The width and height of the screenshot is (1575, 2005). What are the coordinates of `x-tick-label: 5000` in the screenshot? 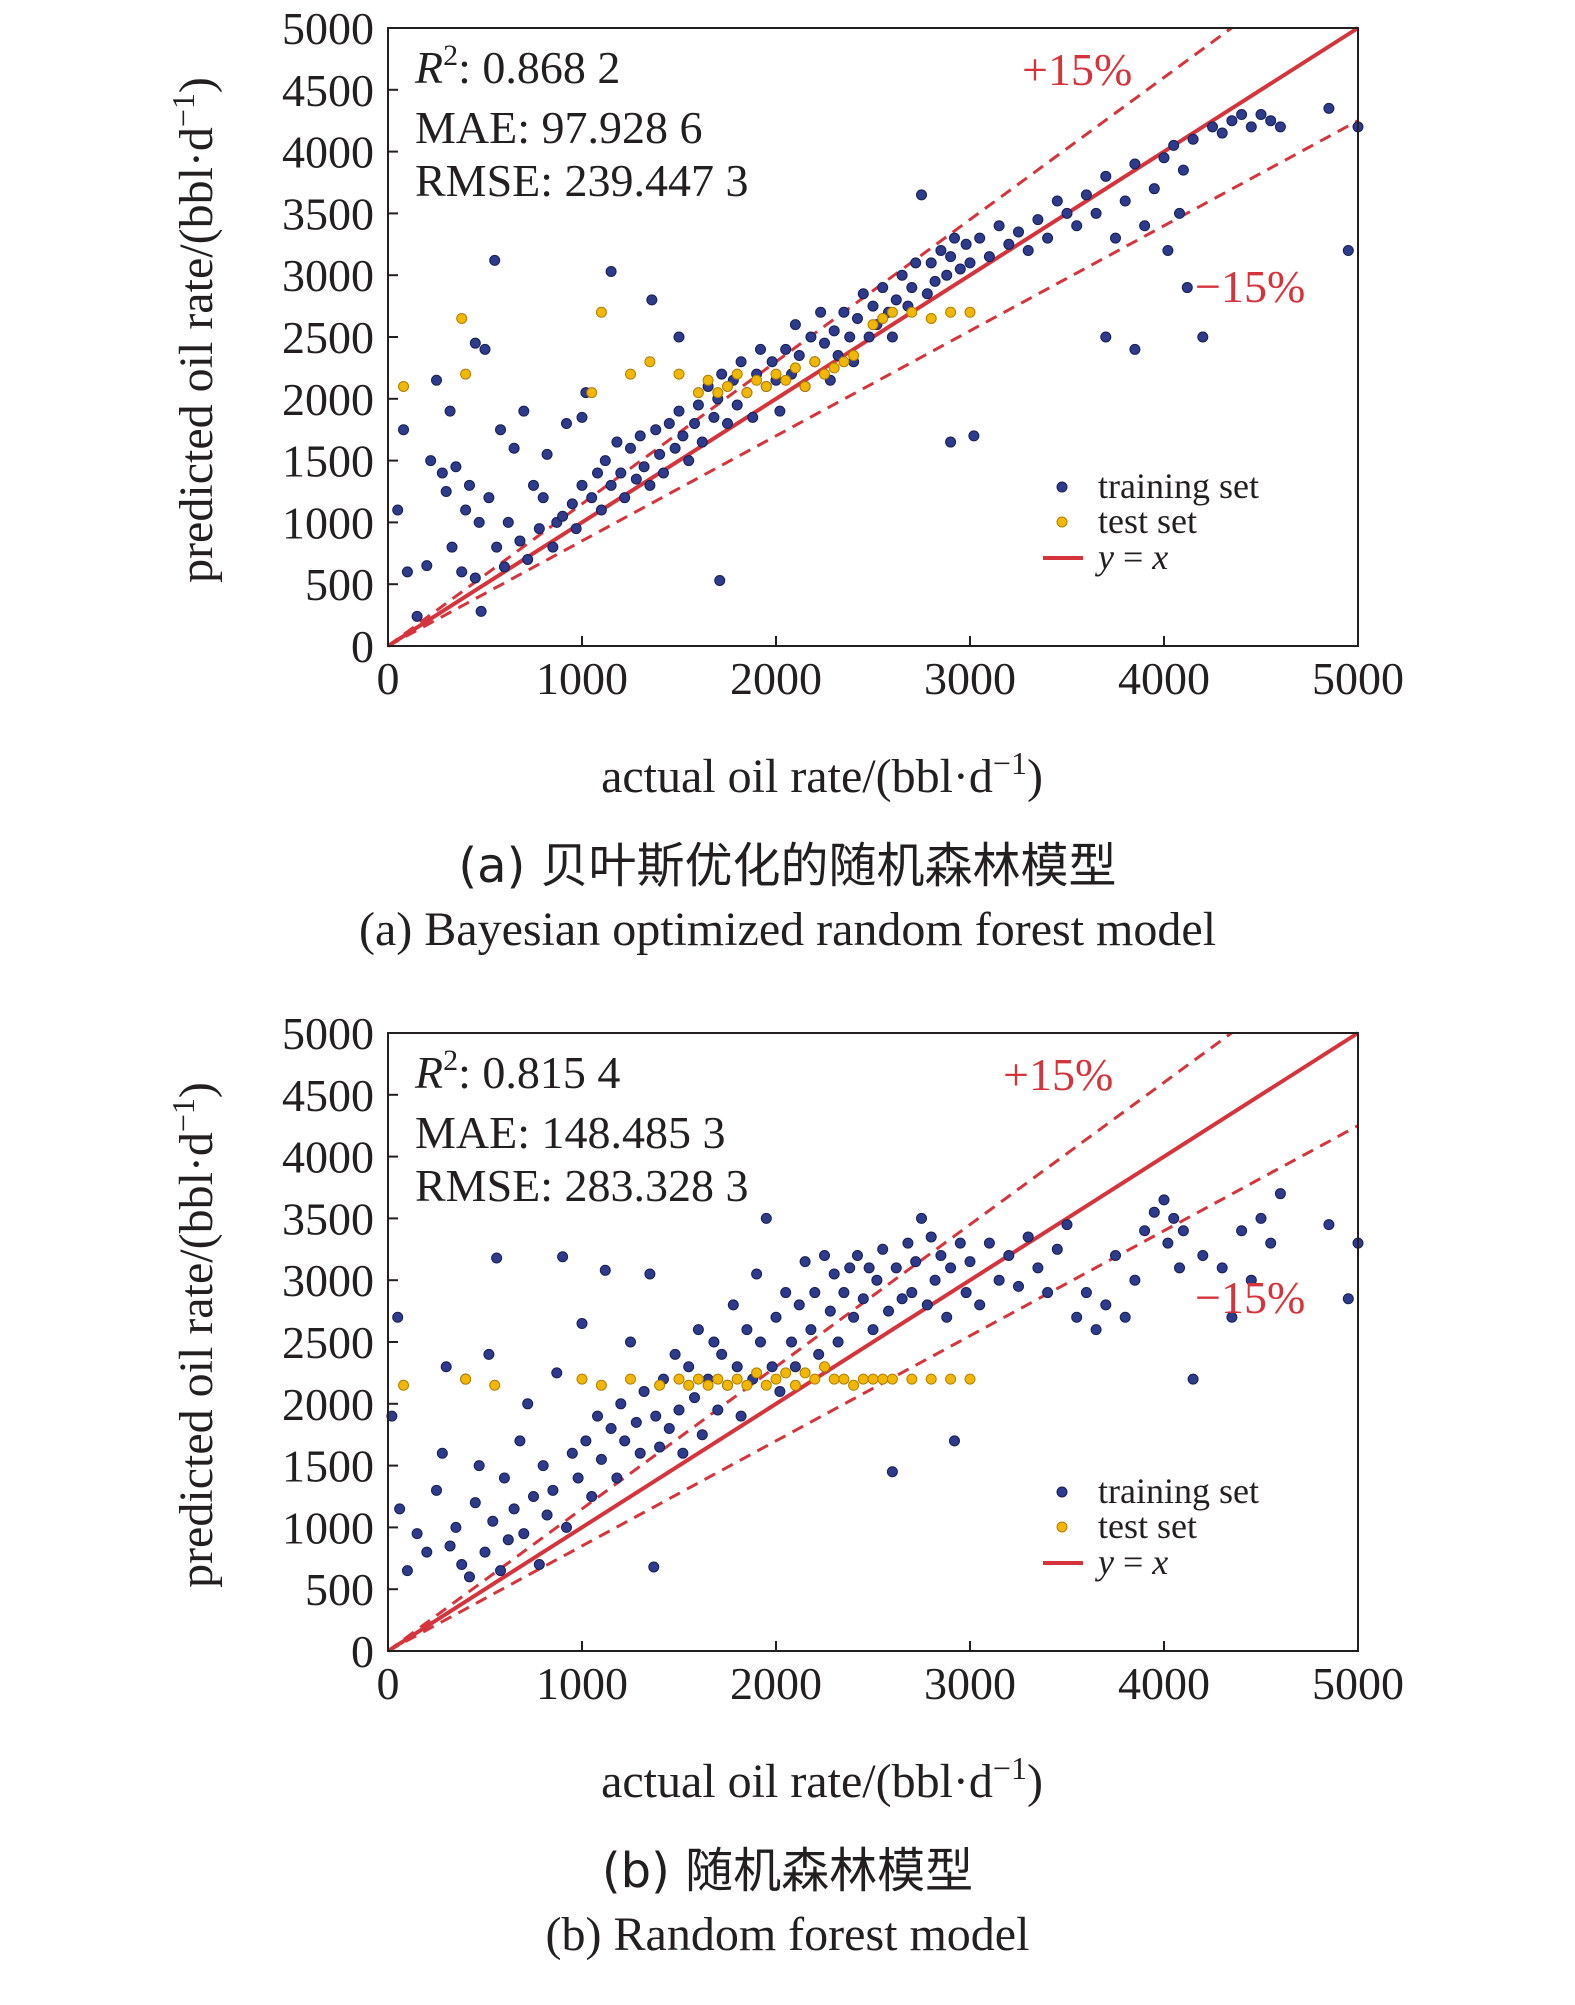 It's located at (1358, 678).